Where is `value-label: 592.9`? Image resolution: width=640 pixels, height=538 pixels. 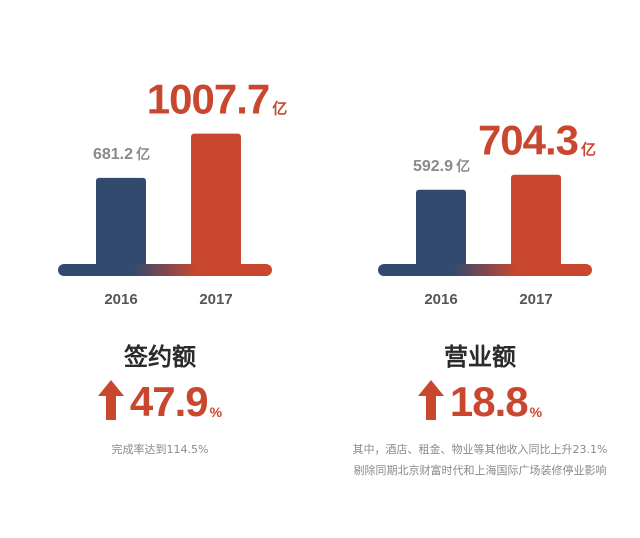 value-label: 592.9 is located at coordinates (433, 166).